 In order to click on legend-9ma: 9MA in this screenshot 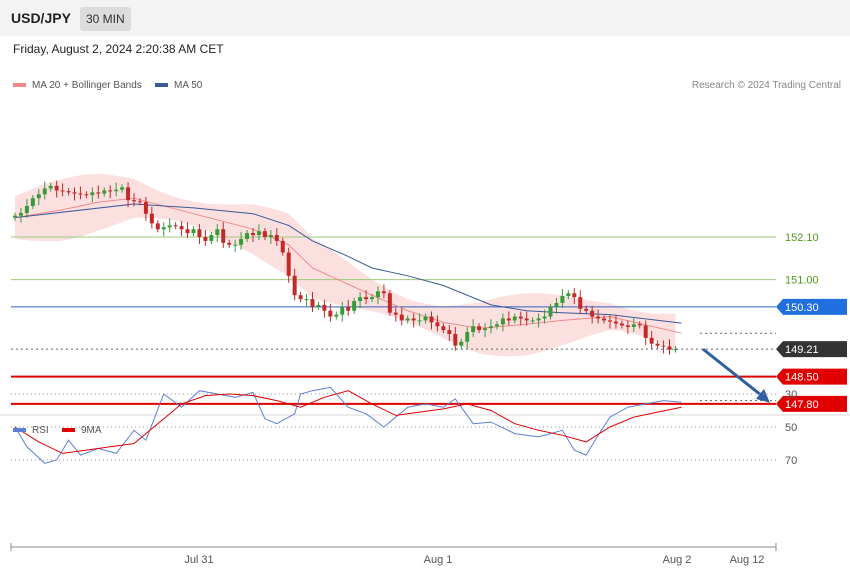, I will do `click(82, 430)`.